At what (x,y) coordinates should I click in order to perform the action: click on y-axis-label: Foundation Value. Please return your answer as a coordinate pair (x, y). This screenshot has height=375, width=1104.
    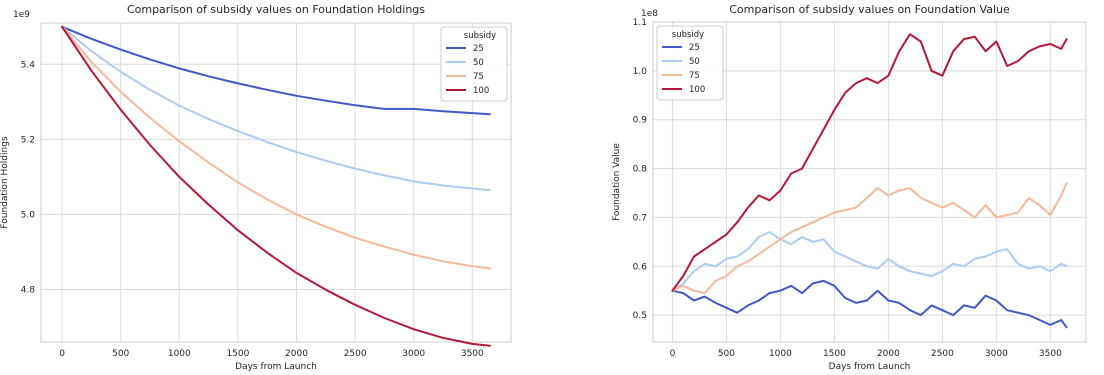
    Looking at the image, I should click on (617, 182).